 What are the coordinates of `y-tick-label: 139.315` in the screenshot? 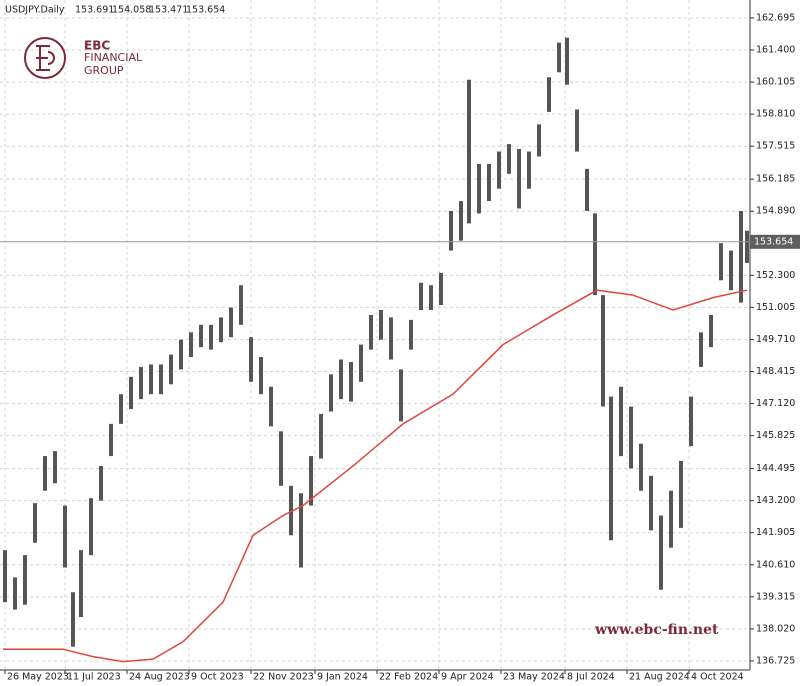 It's located at (775, 596).